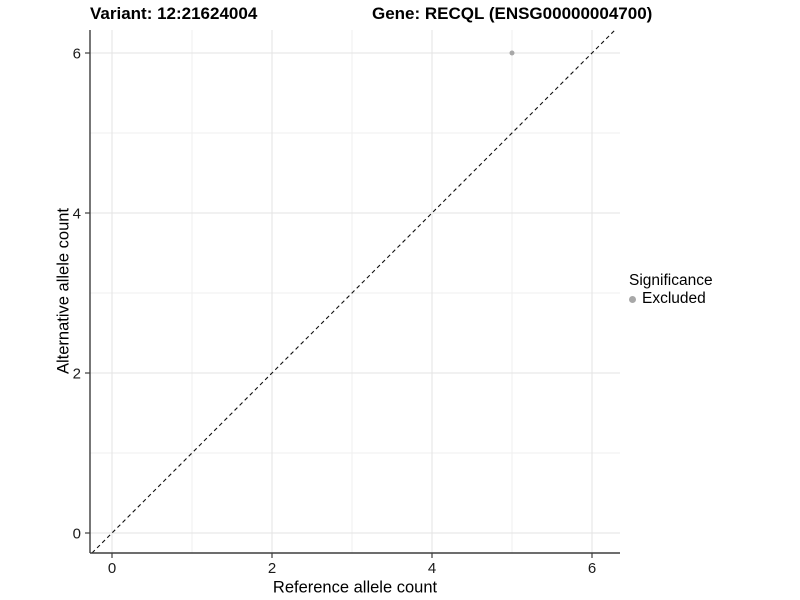 Image resolution: width=800 pixels, height=600 pixels. I want to click on x-tick-label: 4, so click(432, 568).